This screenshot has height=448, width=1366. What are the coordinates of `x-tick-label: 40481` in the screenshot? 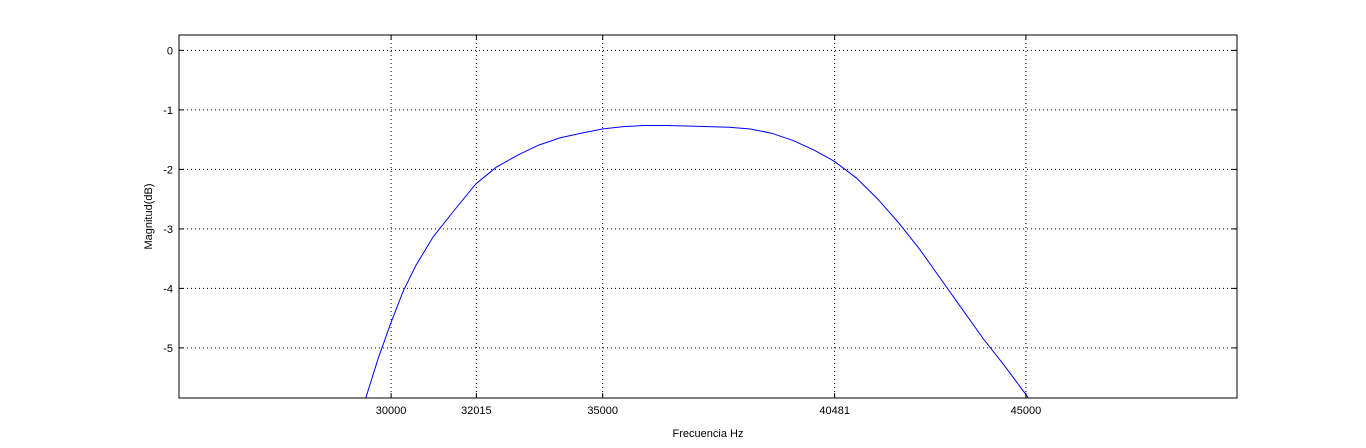 It's located at (834, 411).